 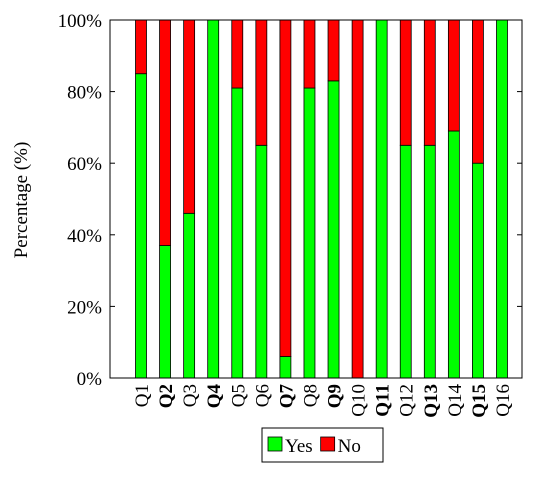 What do you see at coordinates (84, 236) in the screenshot?
I see `y-tick-label: 40%` at bounding box center [84, 236].